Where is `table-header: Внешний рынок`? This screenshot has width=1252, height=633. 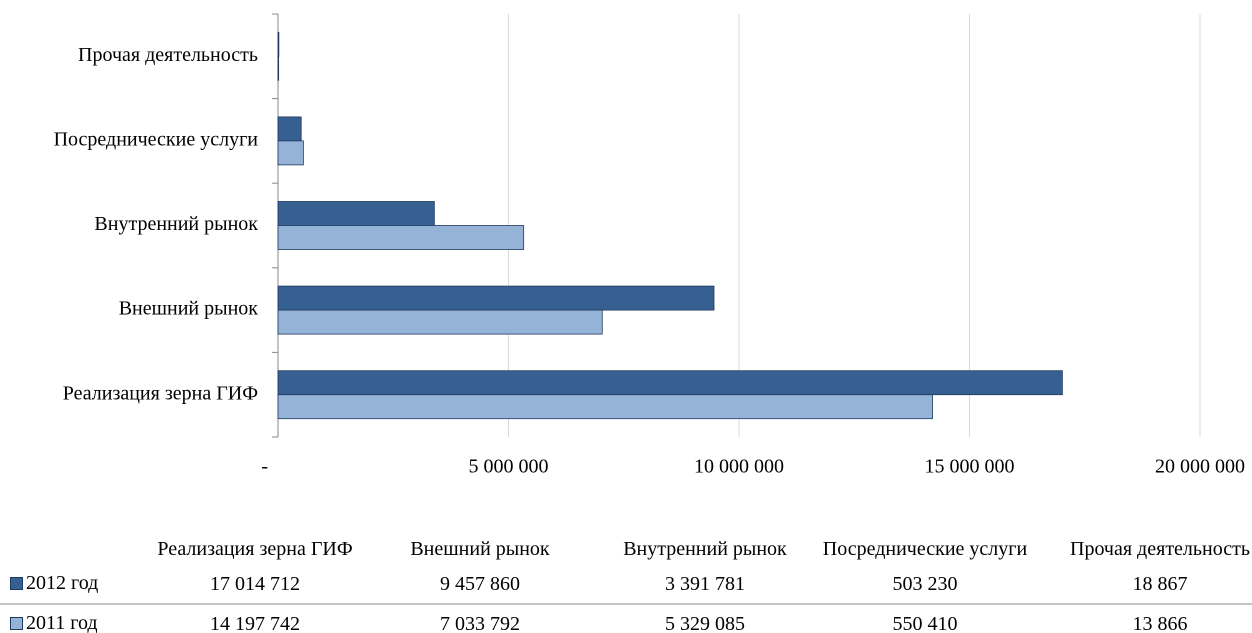 table-header: Внешний рынок is located at coordinates (480, 549).